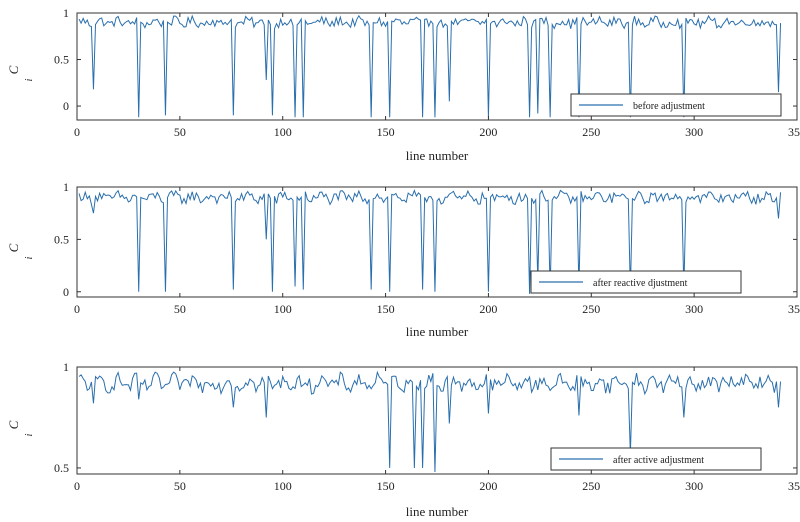  I want to click on legend-label: after active adjustment, so click(658, 460).